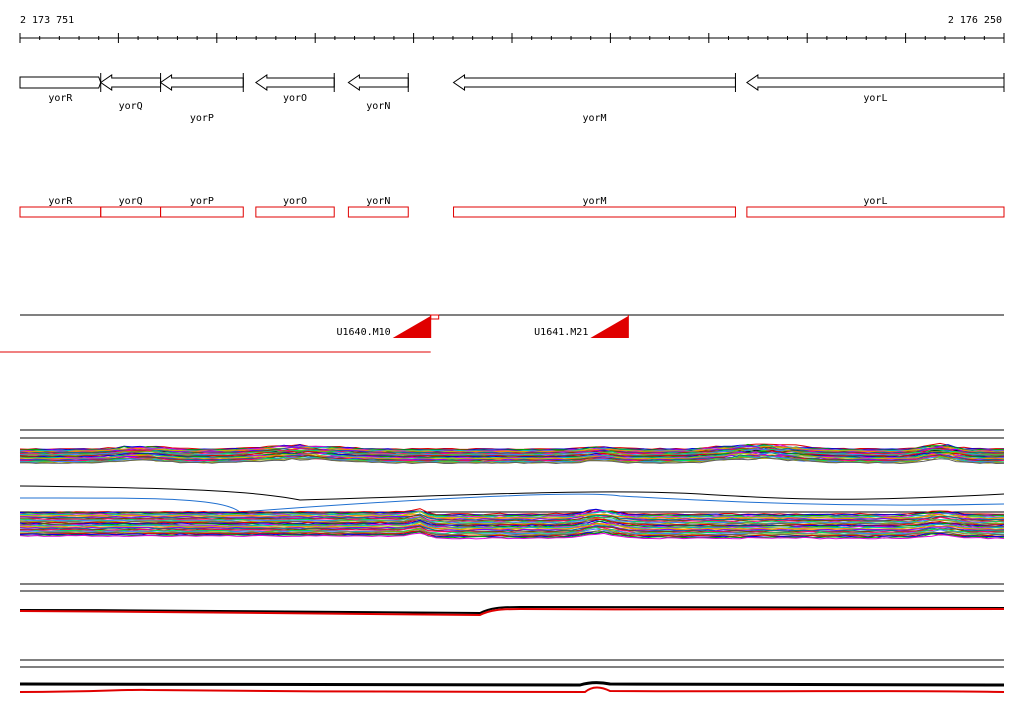  What do you see at coordinates (378, 106) in the screenshot?
I see `gene-label-yorN: yorN` at bounding box center [378, 106].